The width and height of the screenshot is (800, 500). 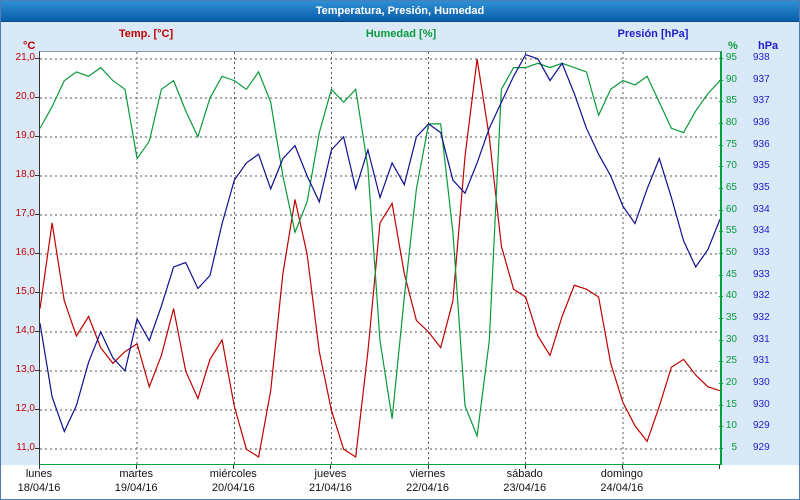 I want to click on humidity-tick-label: 90, so click(x=731, y=79).